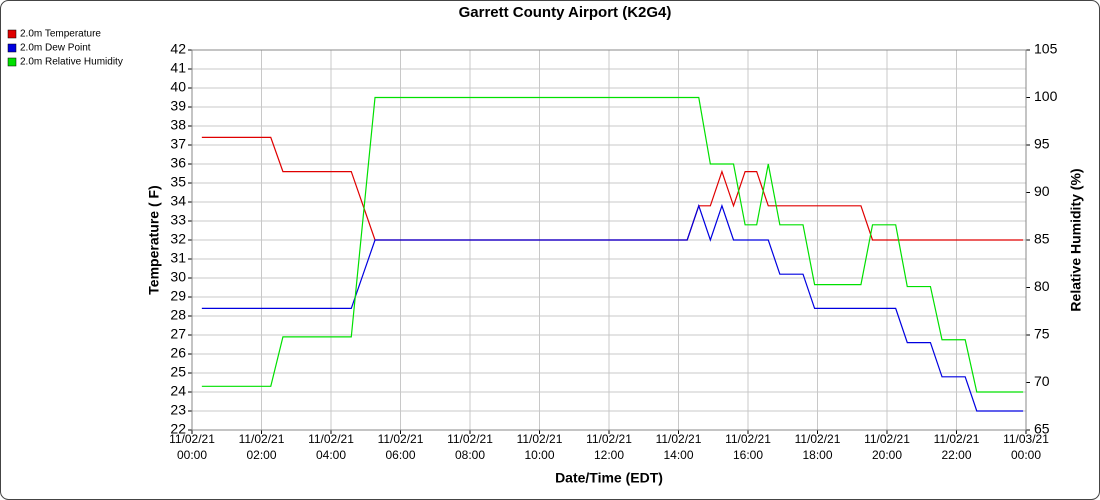  What do you see at coordinates (178, 258) in the screenshot?
I see `y-tick-label: 31` at bounding box center [178, 258].